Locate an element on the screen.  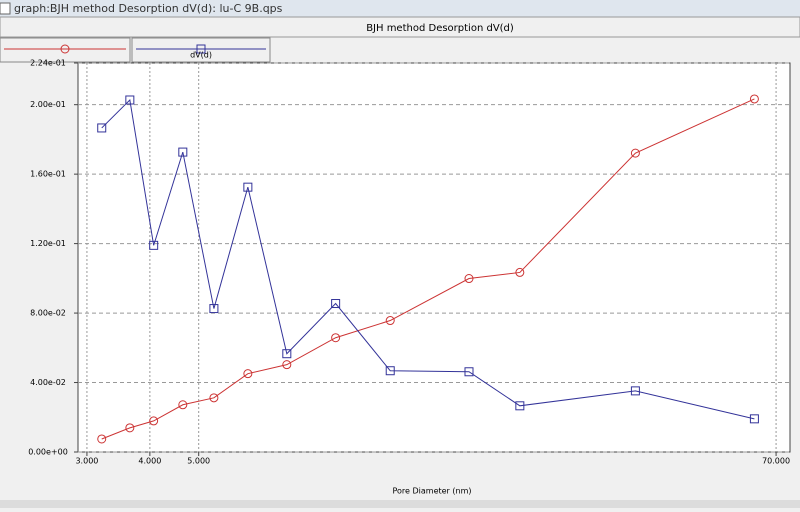
y-tick-label: 4.00e-02 is located at coordinates (48, 382).